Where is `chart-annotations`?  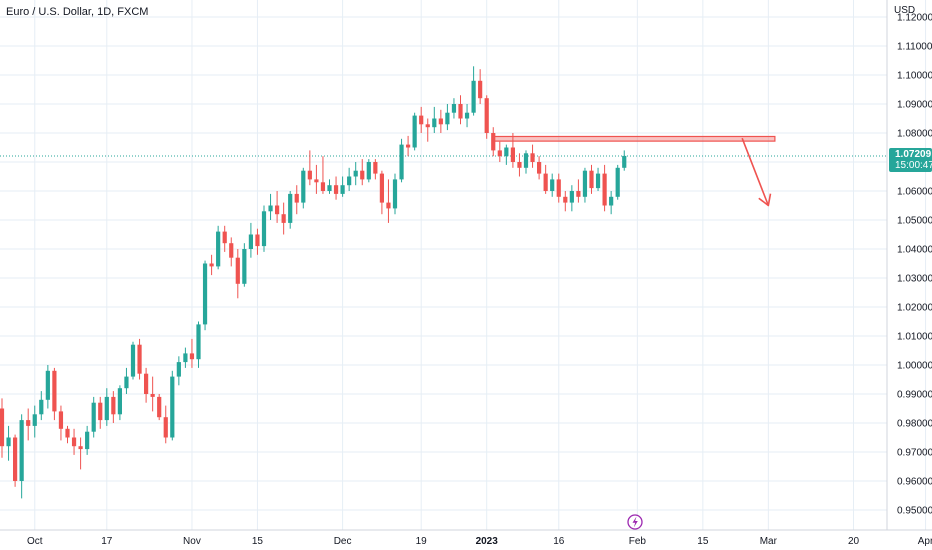 chart-annotations is located at coordinates (634, 171).